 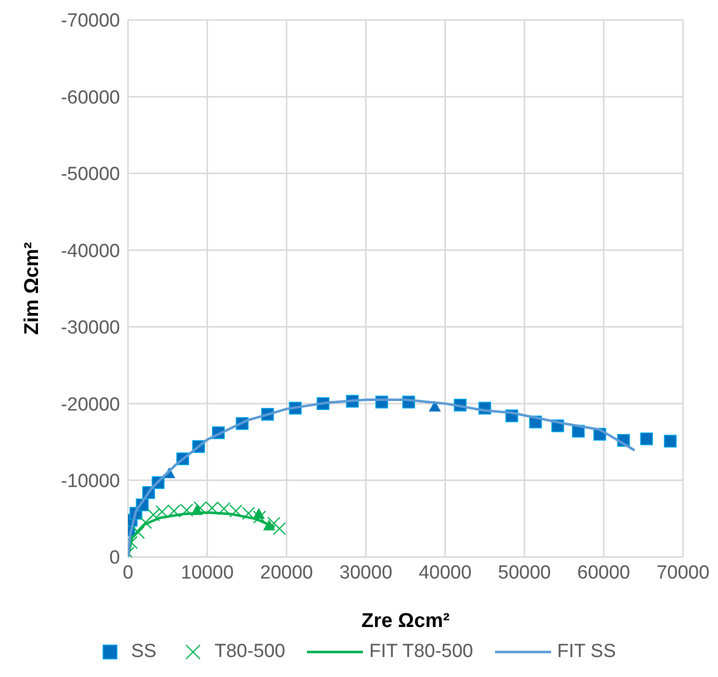 I want to click on legend-label: T80-500, so click(x=250, y=652).